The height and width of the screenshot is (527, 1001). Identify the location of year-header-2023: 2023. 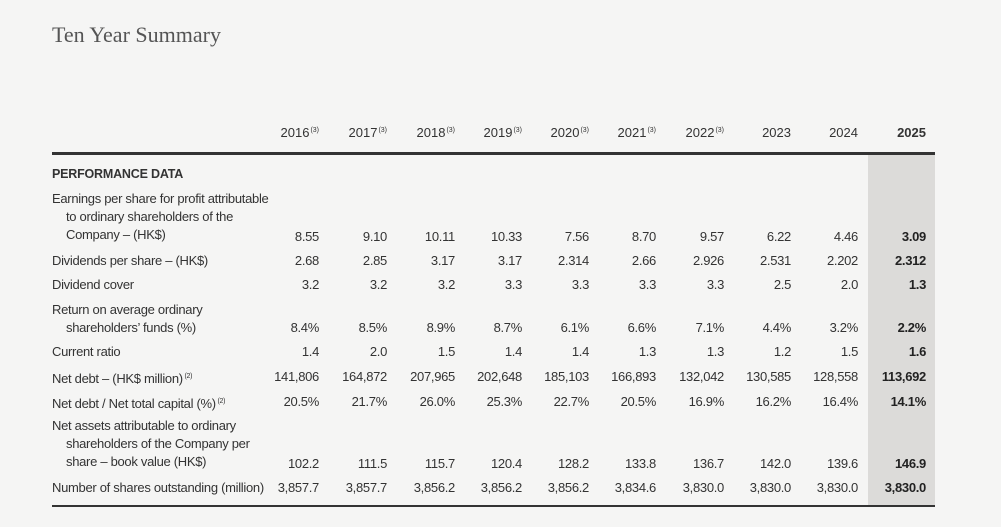
(776, 132).